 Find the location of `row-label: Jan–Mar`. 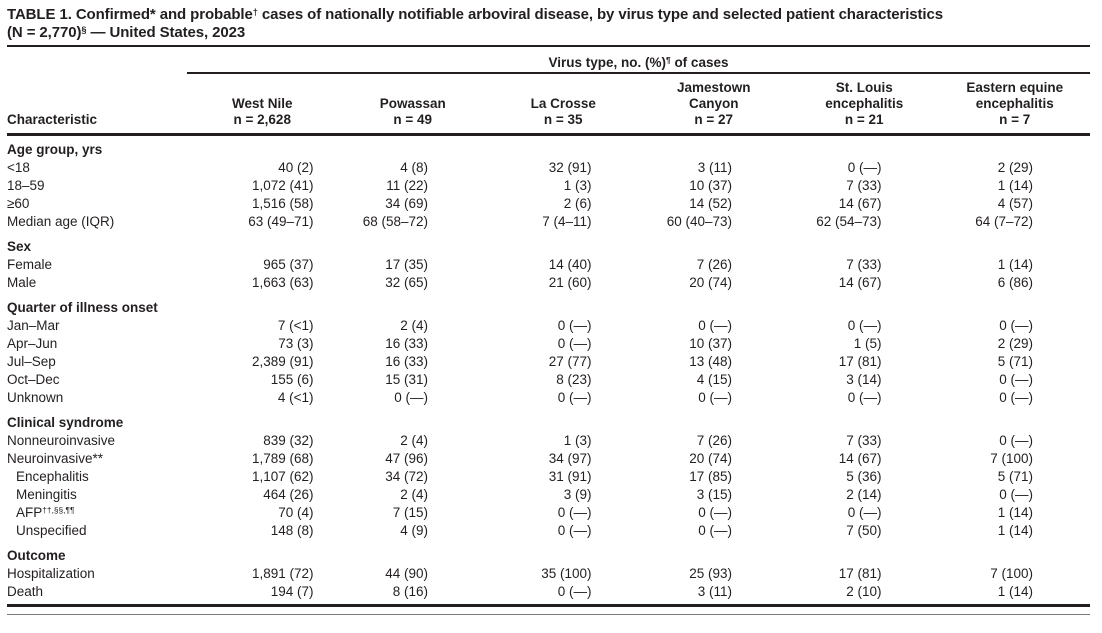

row-label: Jan–Mar is located at coordinates (33, 325).